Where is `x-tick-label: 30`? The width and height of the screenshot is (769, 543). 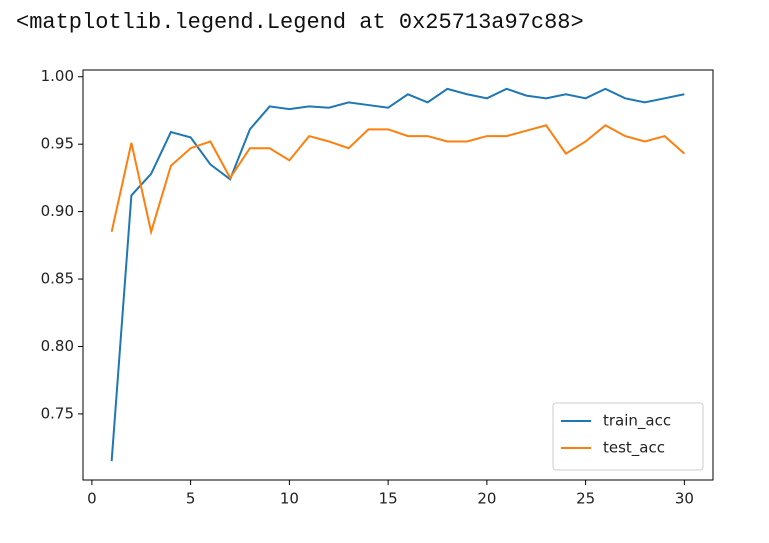 x-tick-label: 30 is located at coordinates (684, 499).